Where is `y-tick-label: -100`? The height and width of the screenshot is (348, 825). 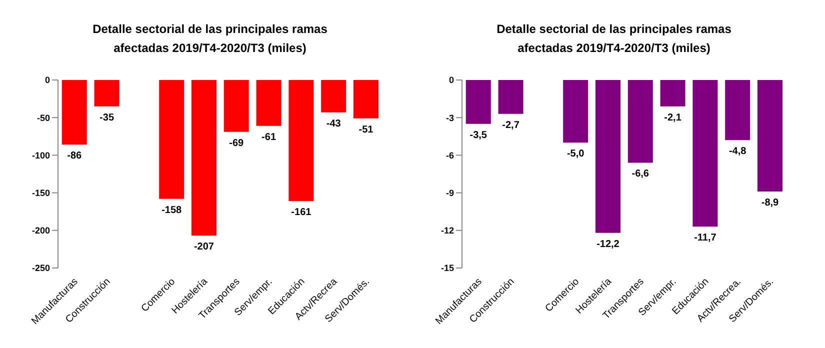 y-tick-label: -100 is located at coordinates (41, 155).